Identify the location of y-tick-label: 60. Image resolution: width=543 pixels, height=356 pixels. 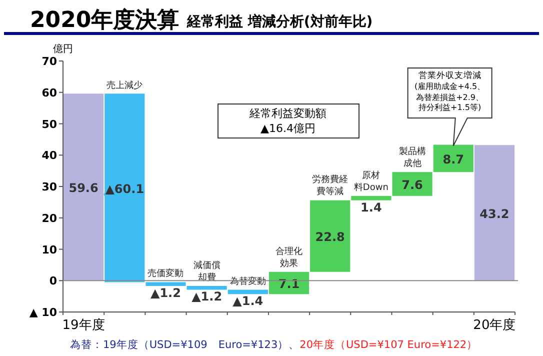
(50, 93).